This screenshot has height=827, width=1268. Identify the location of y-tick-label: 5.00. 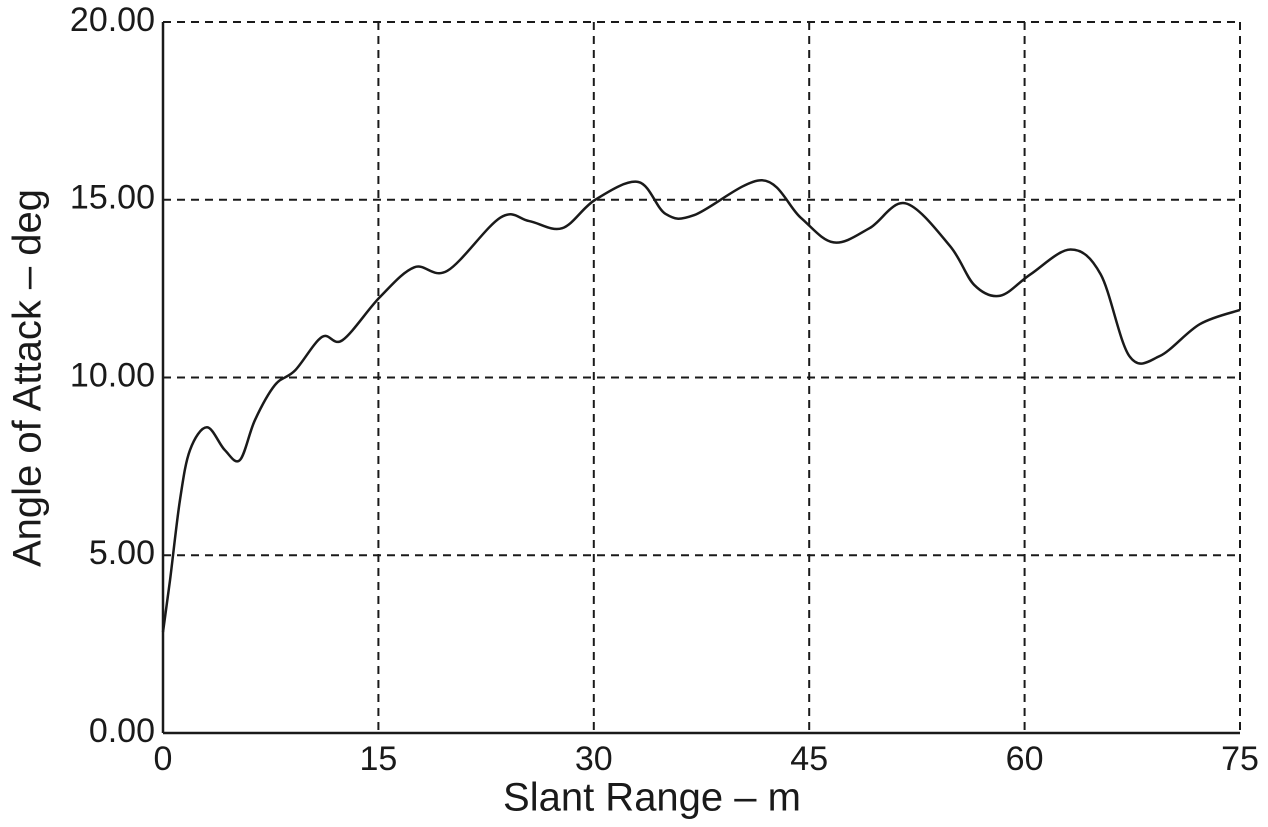
(122, 553).